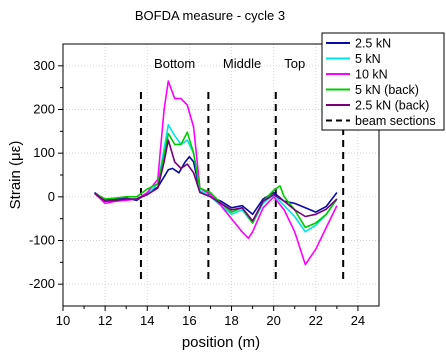  I want to click on y-tick-label: 100, so click(44, 152).